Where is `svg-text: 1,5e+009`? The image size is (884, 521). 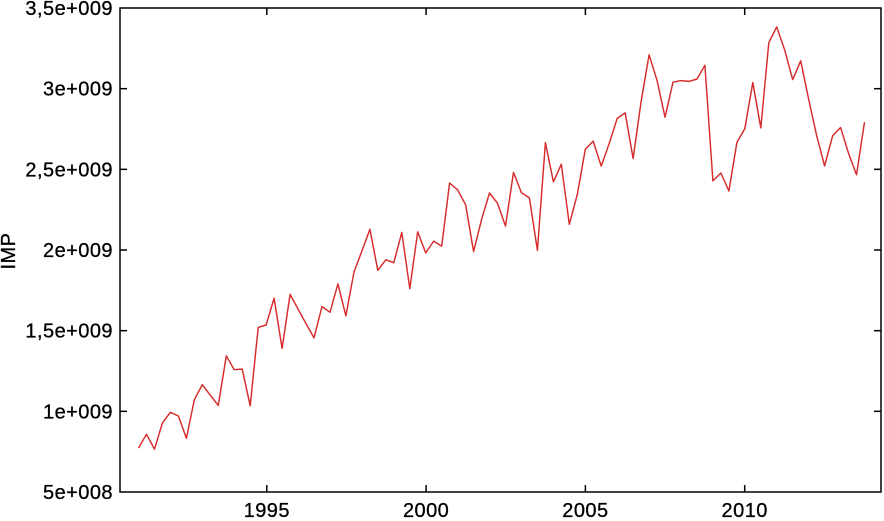
svg-text: 1,5e+009 is located at coordinates (69, 332).